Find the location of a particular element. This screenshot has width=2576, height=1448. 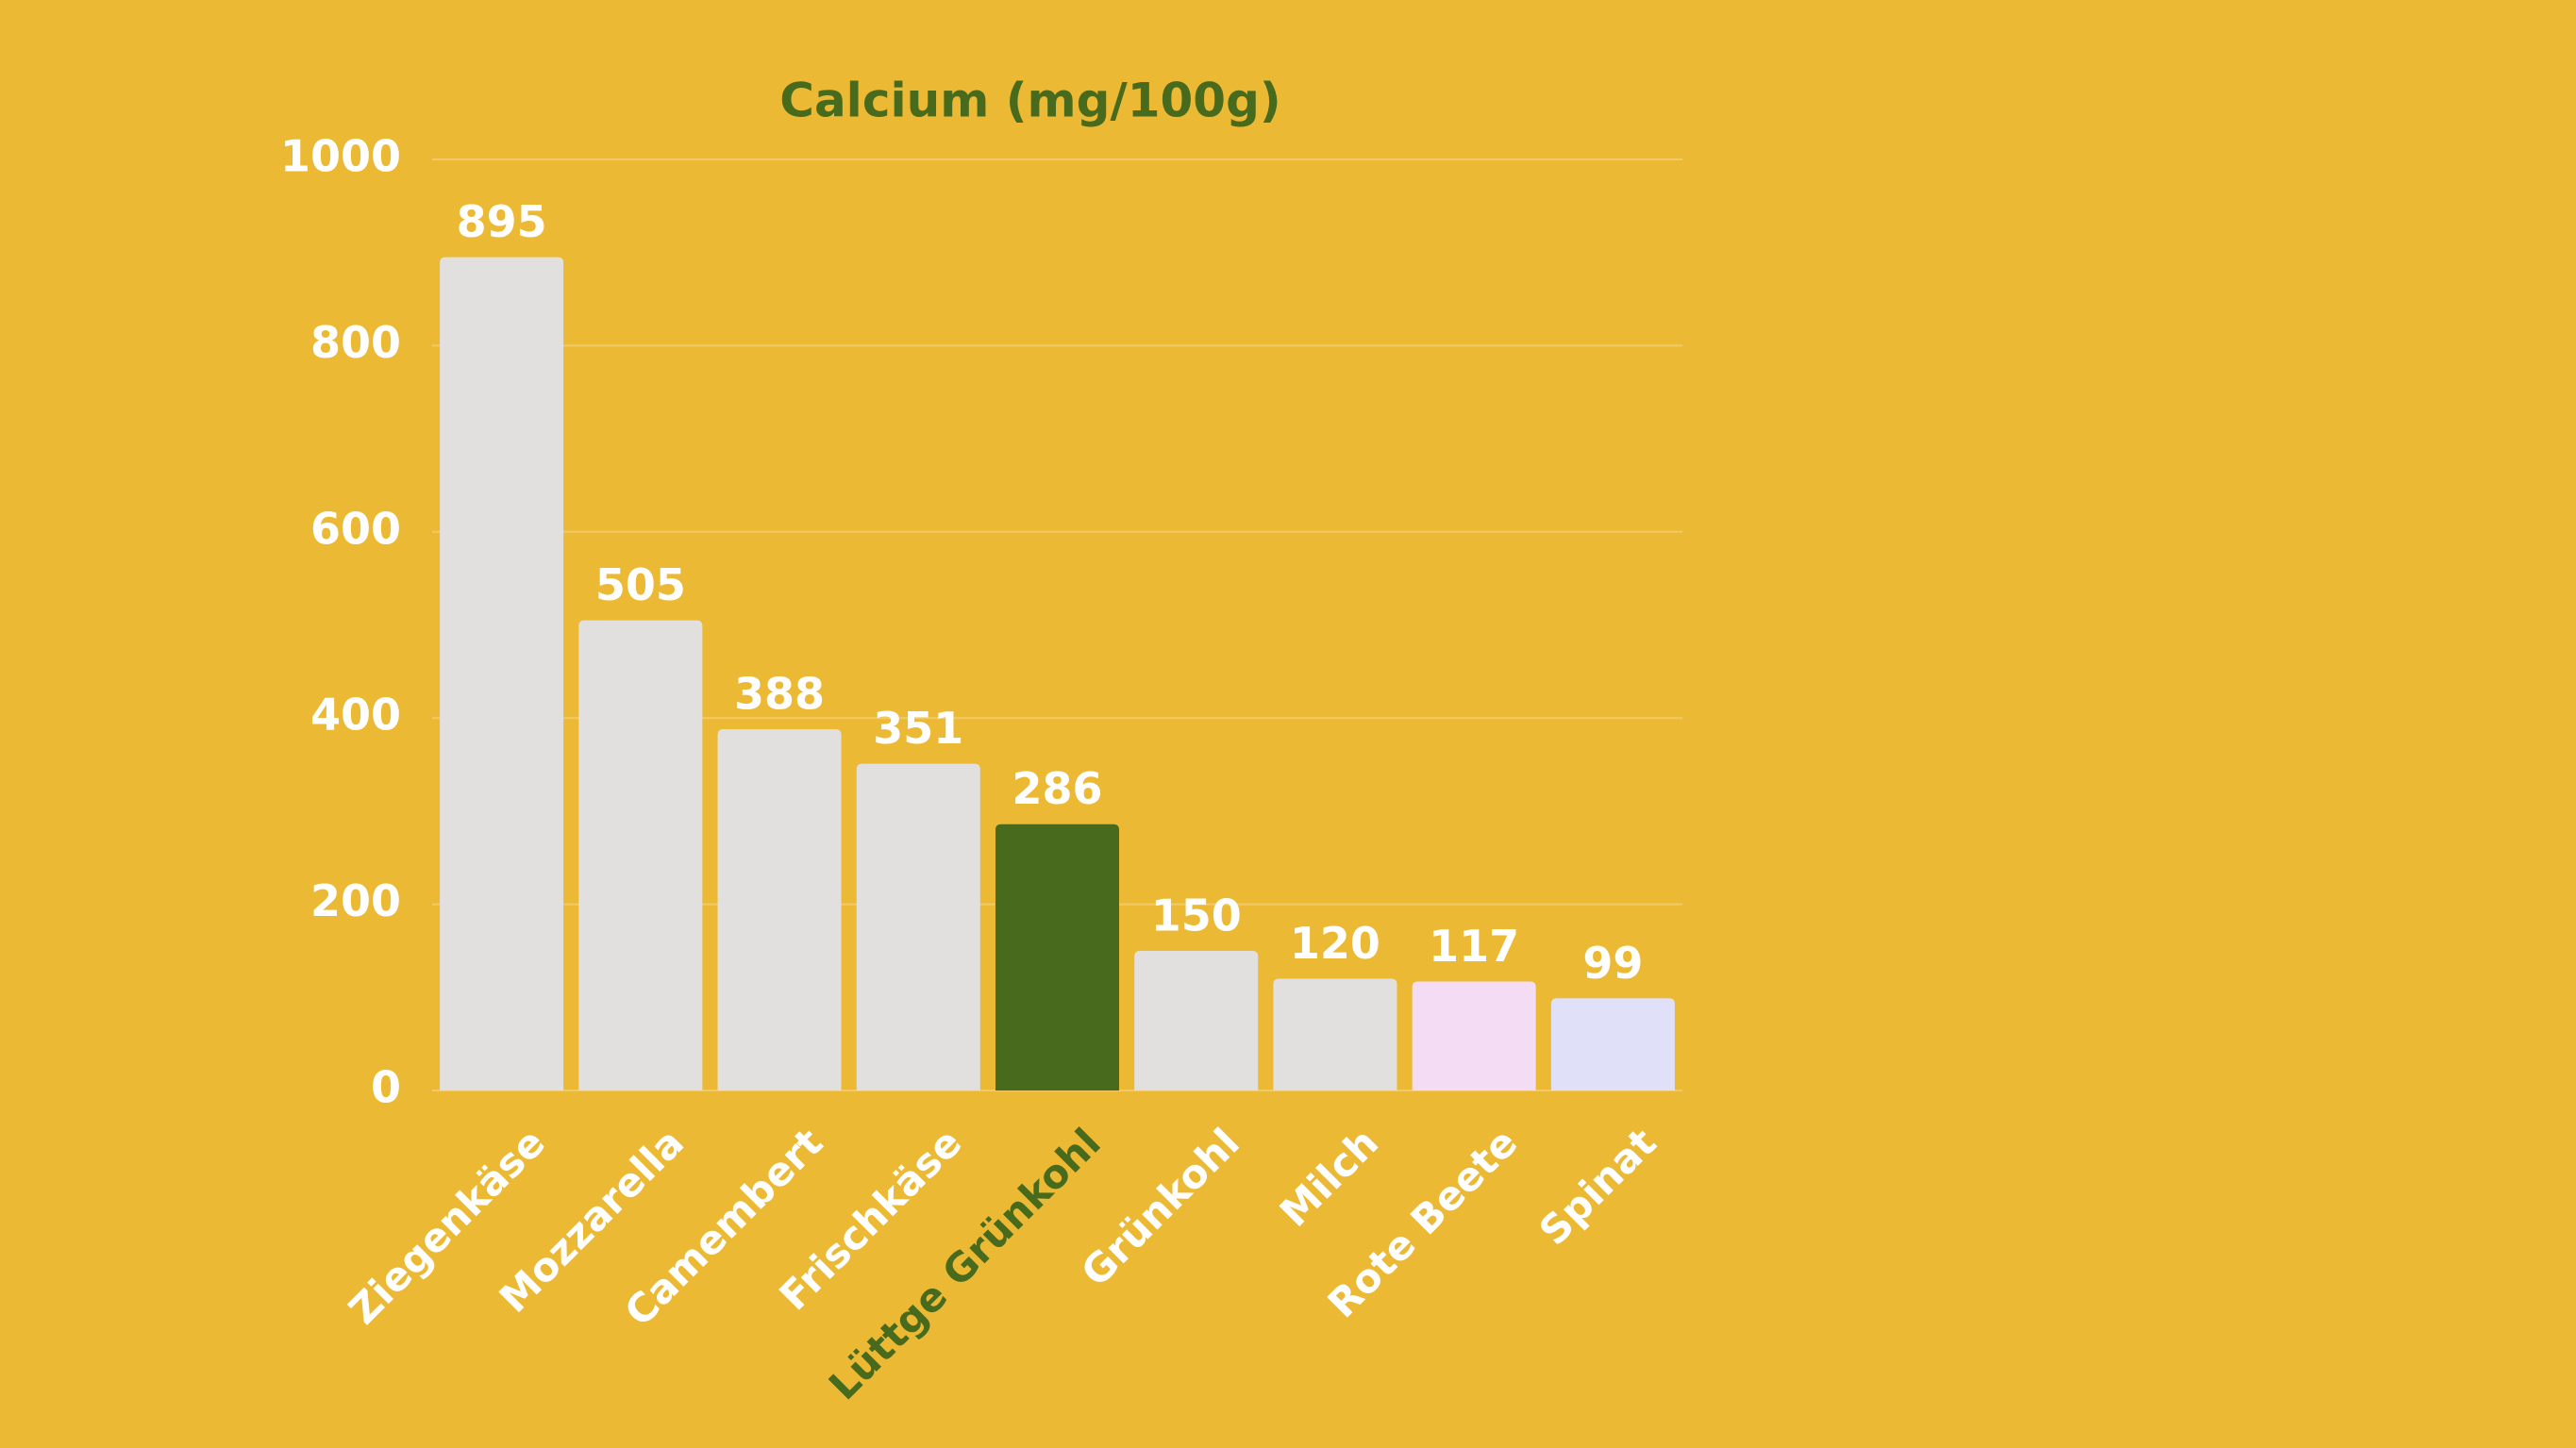

value-label: 895 is located at coordinates (502, 221).